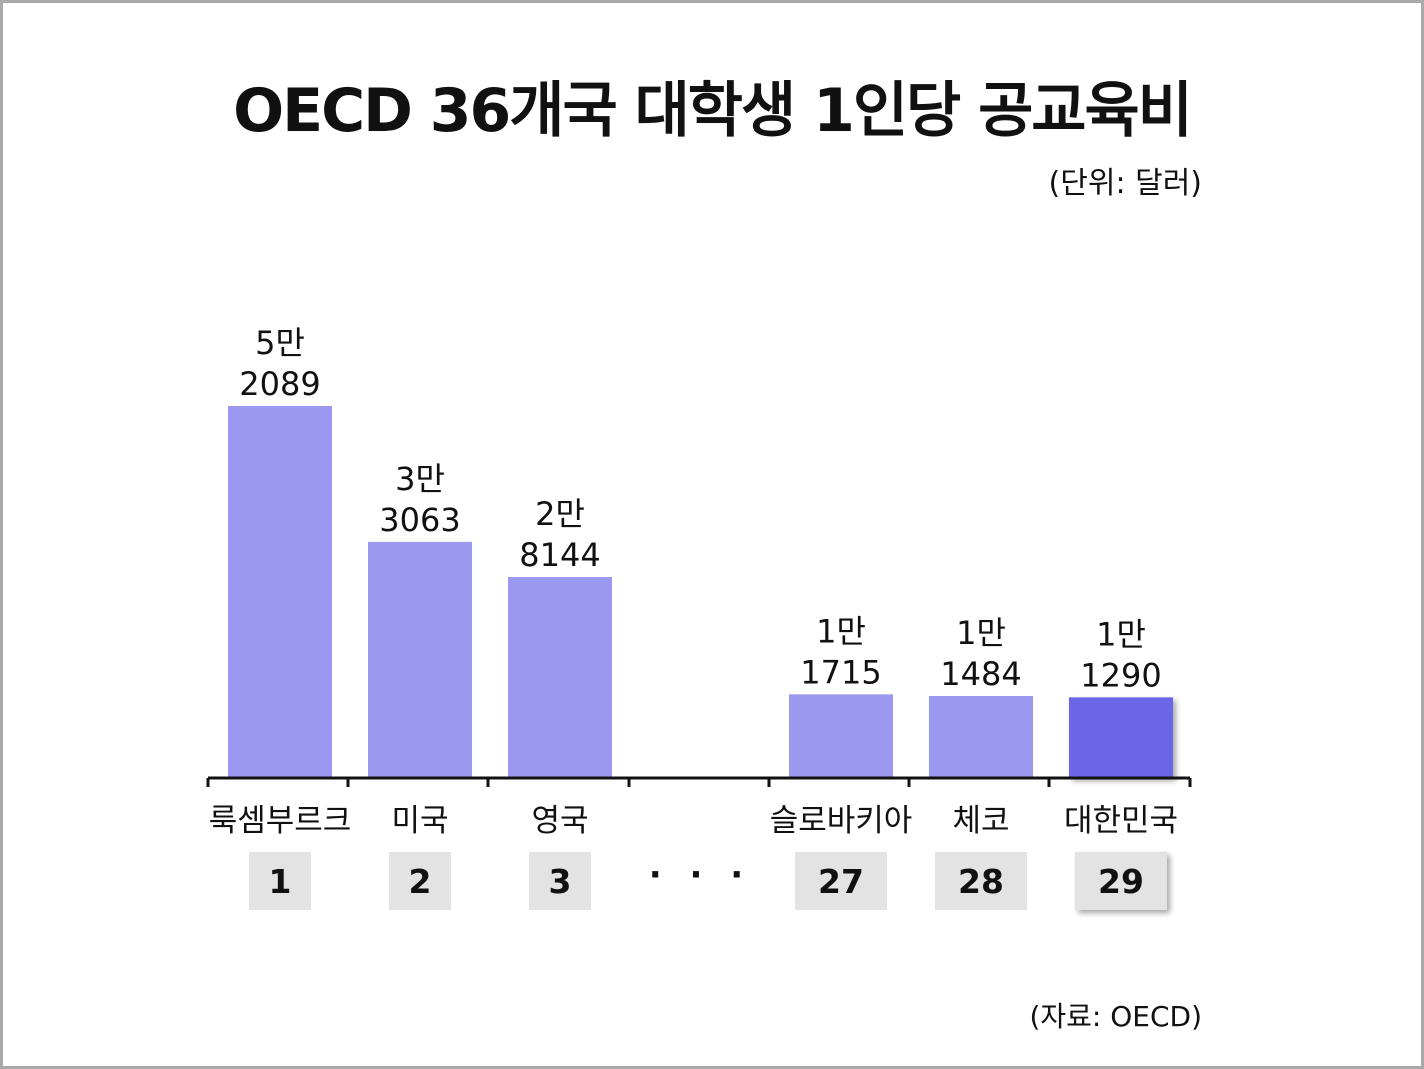 This screenshot has width=1424, height=1069. I want to click on value-label-bottom: 1484, so click(980, 674).